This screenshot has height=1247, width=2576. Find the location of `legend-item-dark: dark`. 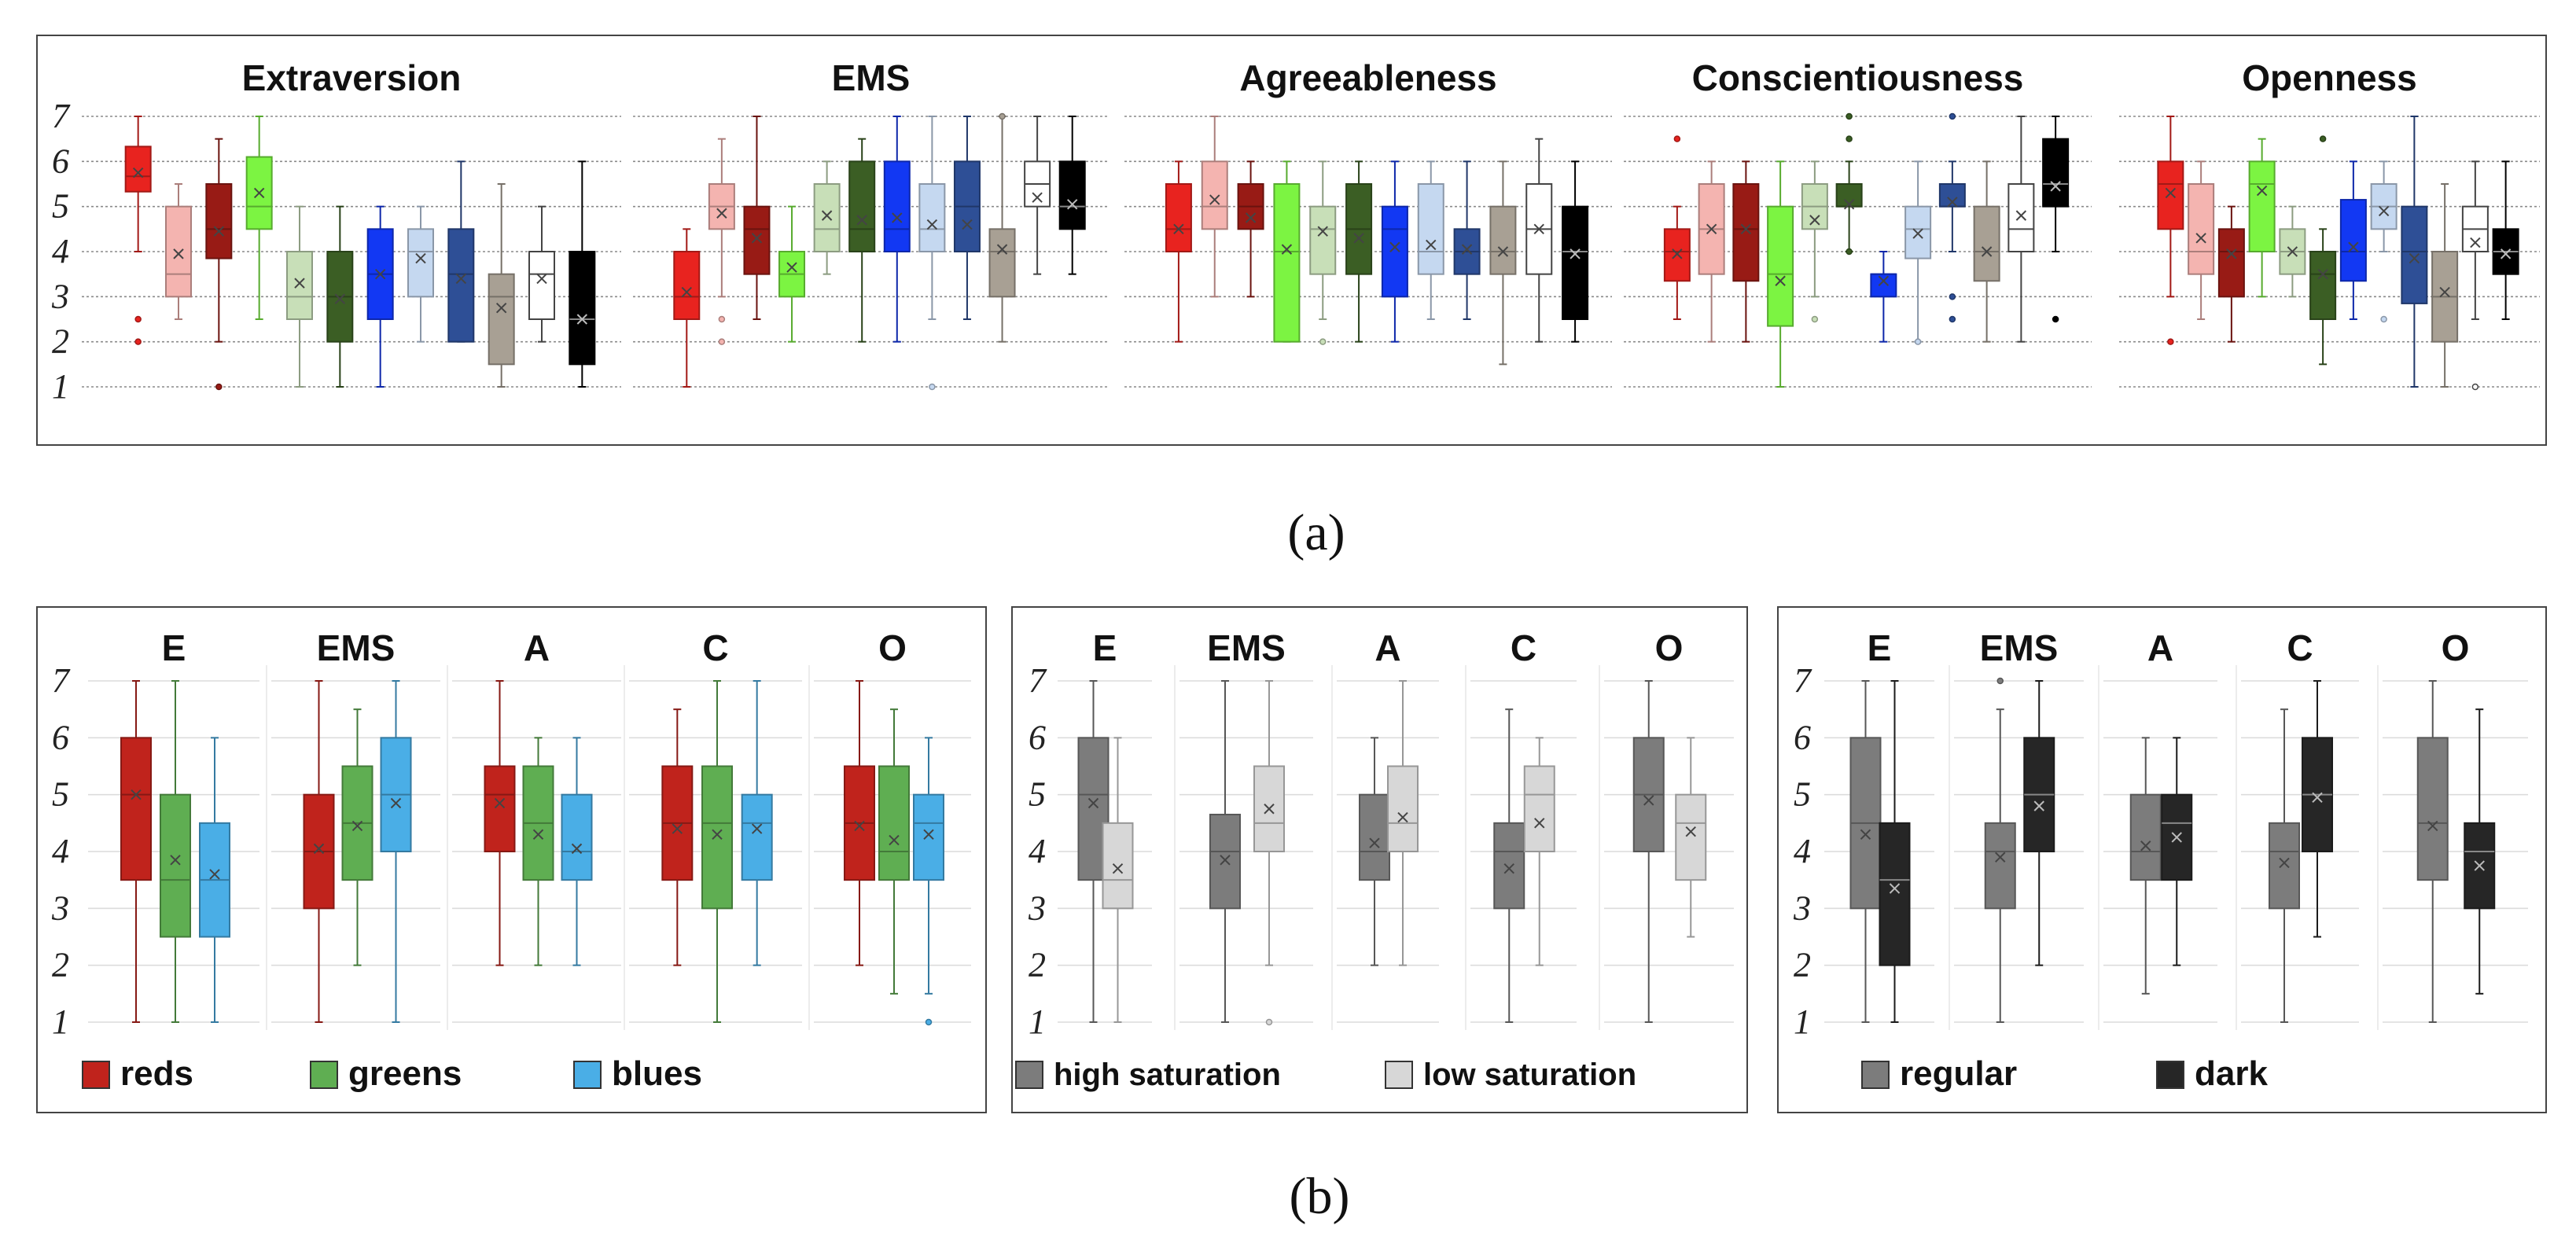

legend-item-dark: dark is located at coordinates (2212, 1073).